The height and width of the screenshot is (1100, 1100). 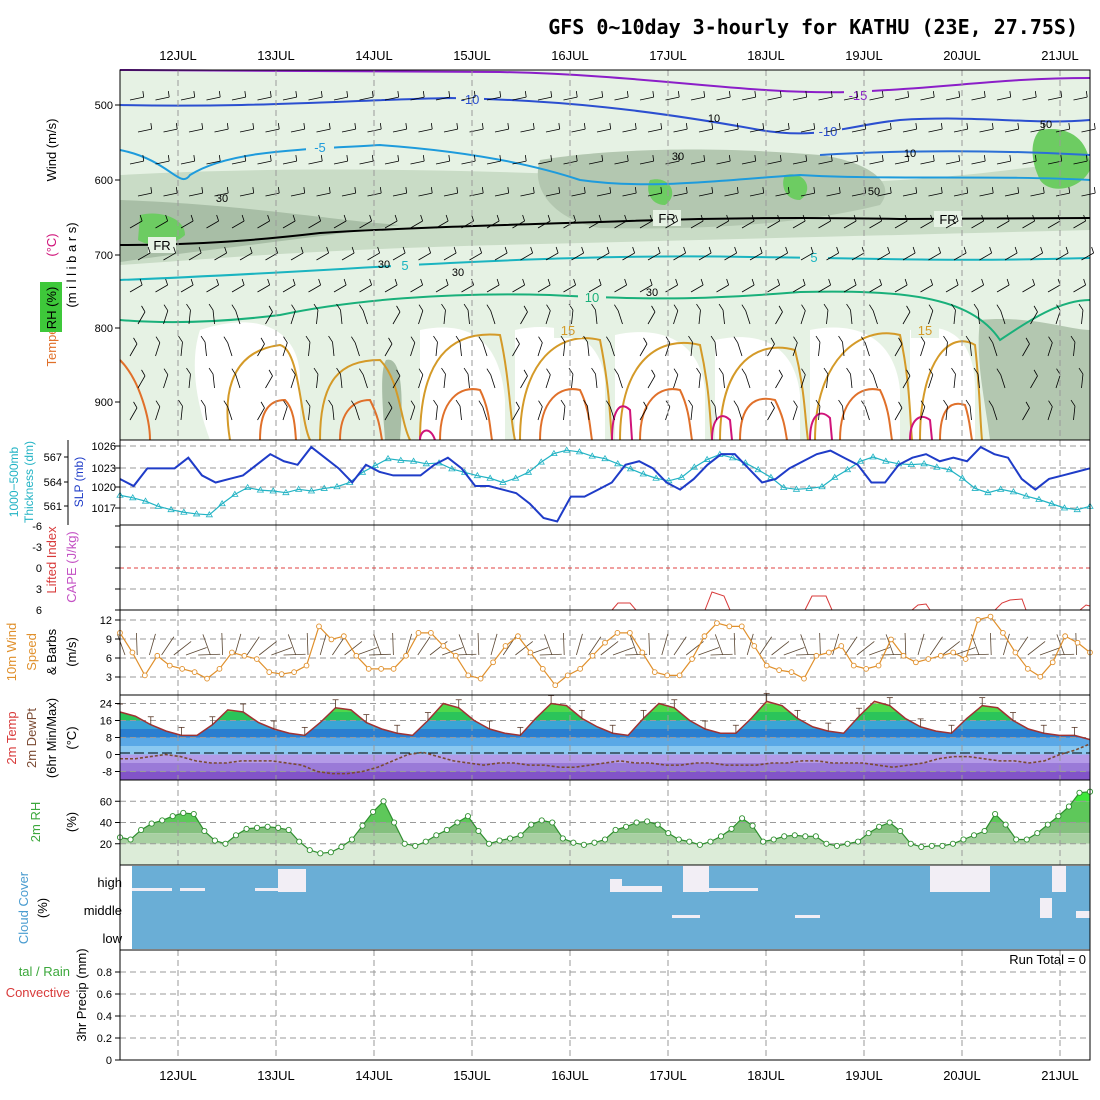 What do you see at coordinates (107, 254) in the screenshot?
I see `pressure-axis: 500 600 700 800 900` at bounding box center [107, 254].